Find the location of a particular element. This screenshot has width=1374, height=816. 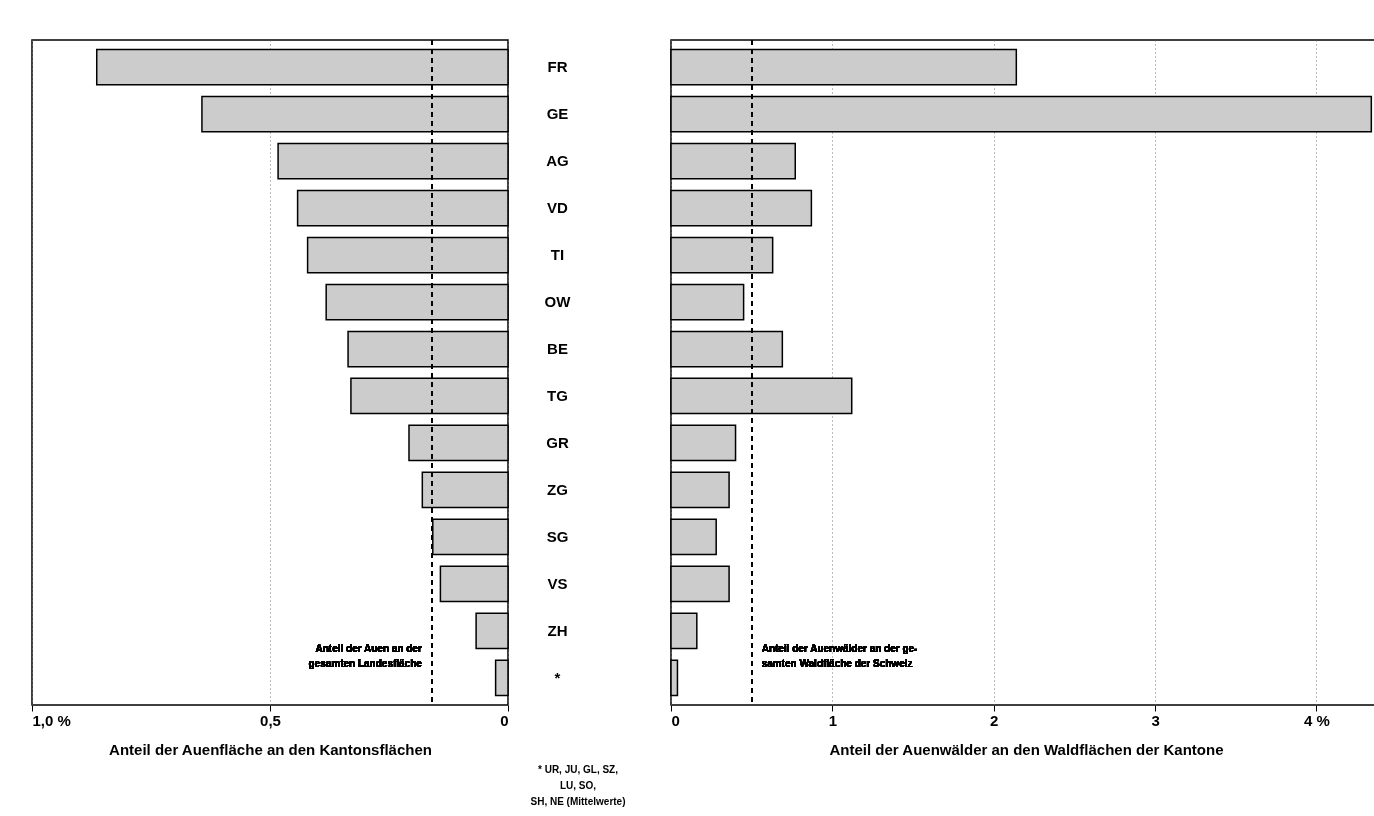

x-axis-title: Anteil der Auenwälder an den Waldflächen der Kantone is located at coordinates (1026, 749).